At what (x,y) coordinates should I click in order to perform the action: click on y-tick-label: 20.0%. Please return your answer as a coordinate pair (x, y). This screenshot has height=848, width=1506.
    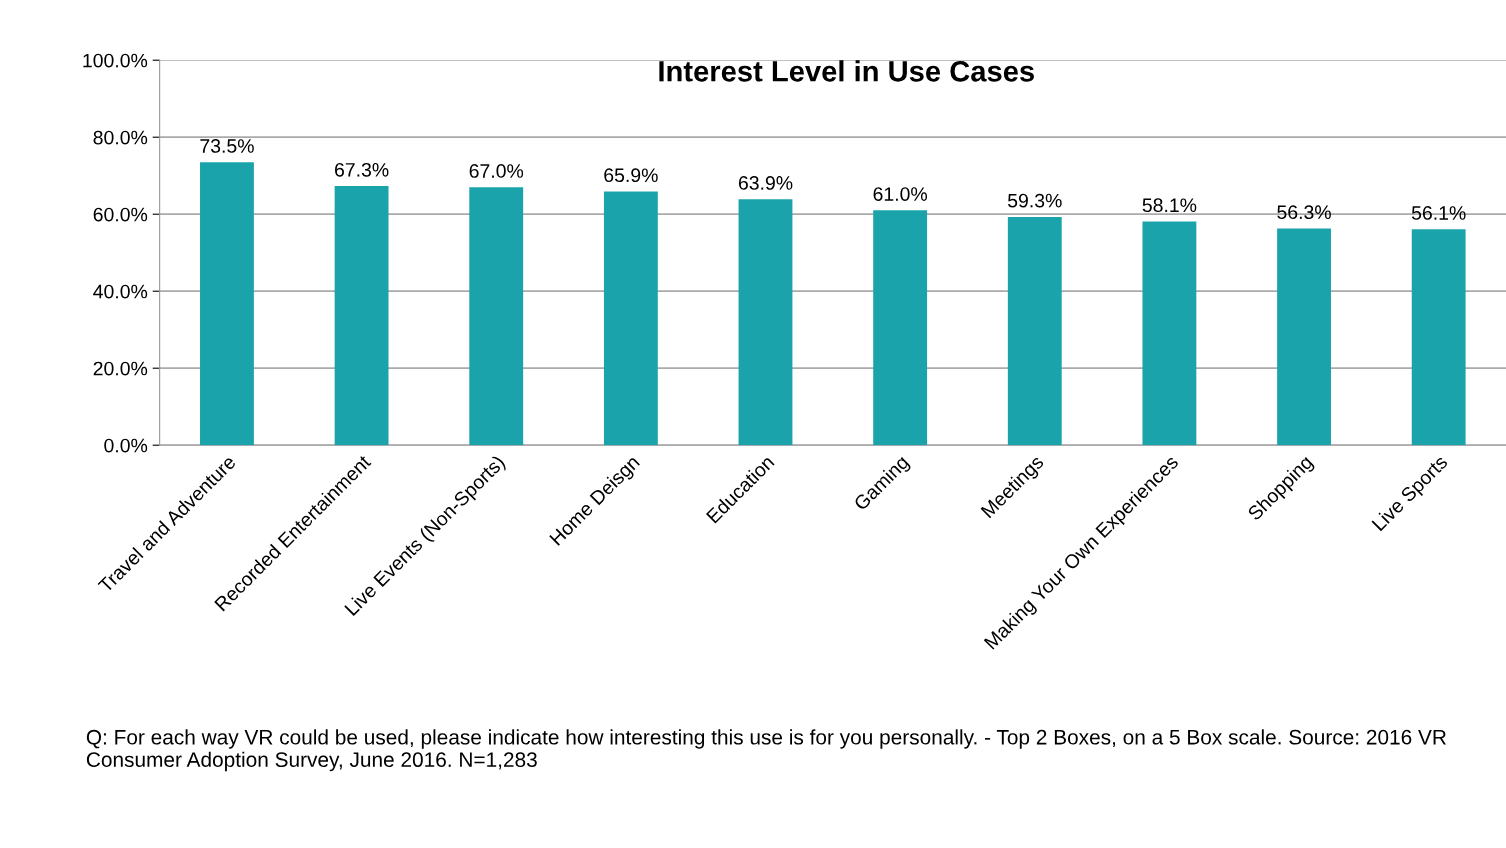
    Looking at the image, I should click on (120, 368).